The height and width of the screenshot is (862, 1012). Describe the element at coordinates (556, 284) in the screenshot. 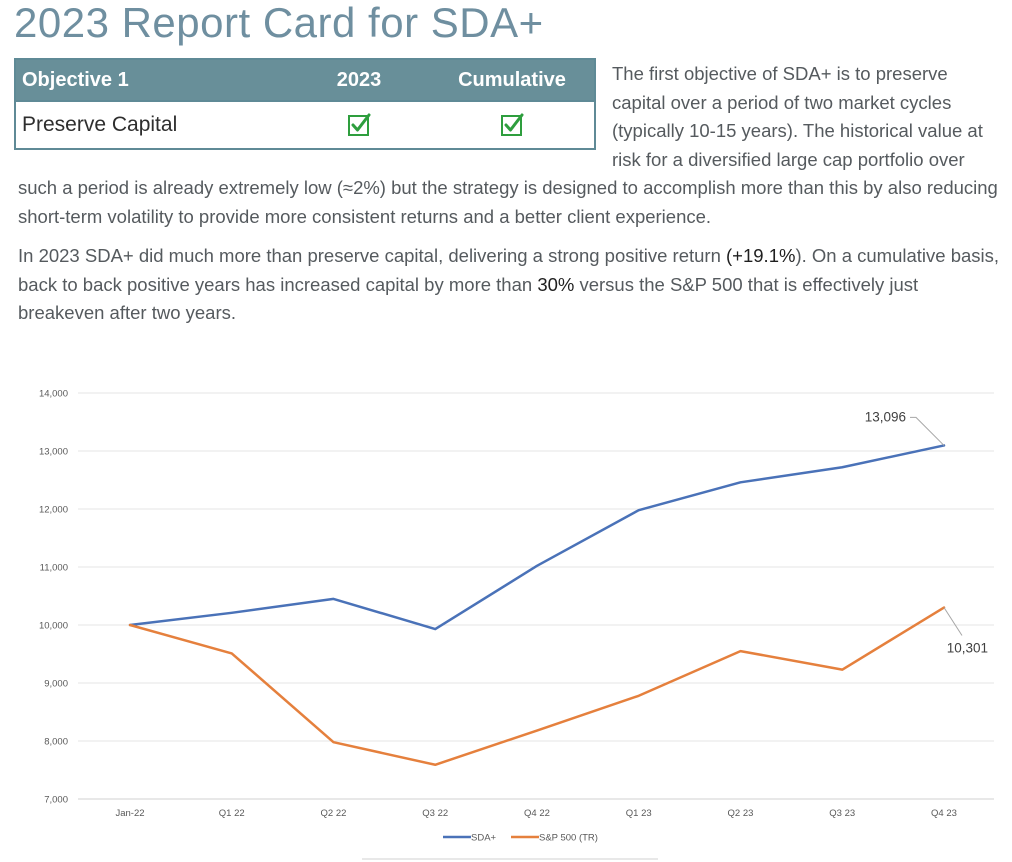

I see `cumulative-return-highlight: 30%` at that location.